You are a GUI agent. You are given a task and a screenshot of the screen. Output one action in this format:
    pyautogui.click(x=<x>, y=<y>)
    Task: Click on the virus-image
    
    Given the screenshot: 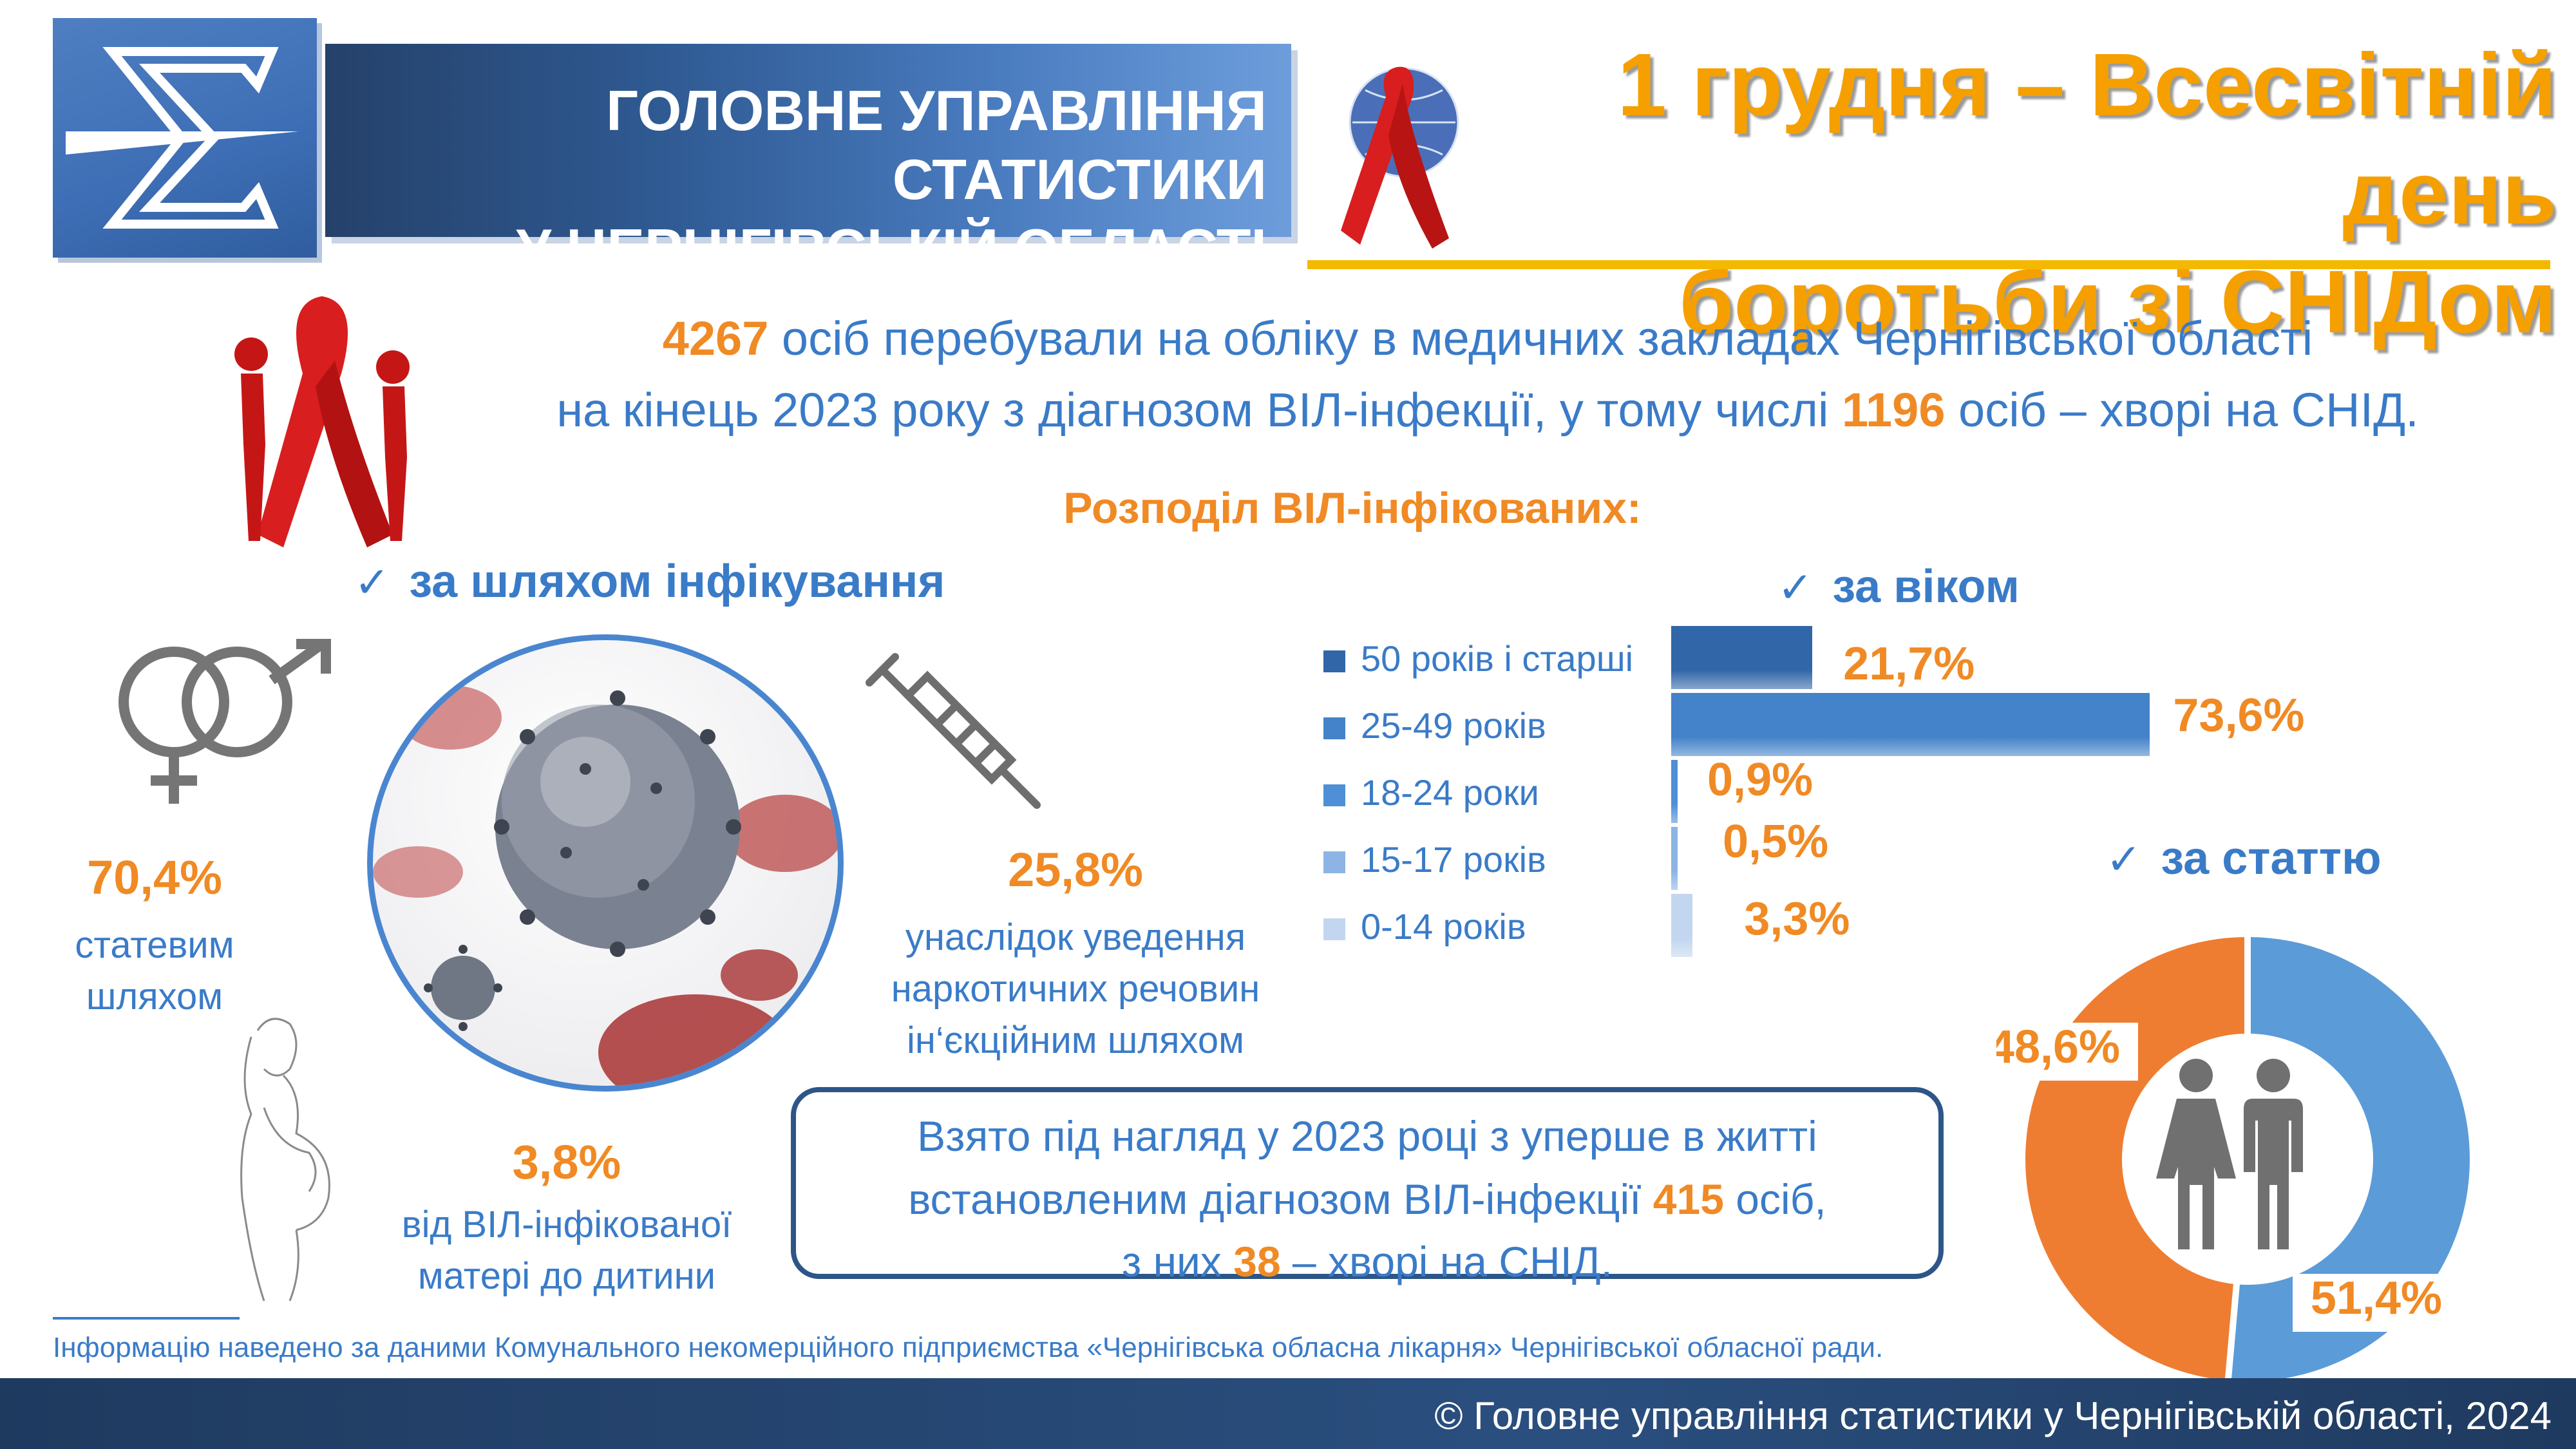 What is the action you would take?
    pyautogui.click(x=605, y=863)
    